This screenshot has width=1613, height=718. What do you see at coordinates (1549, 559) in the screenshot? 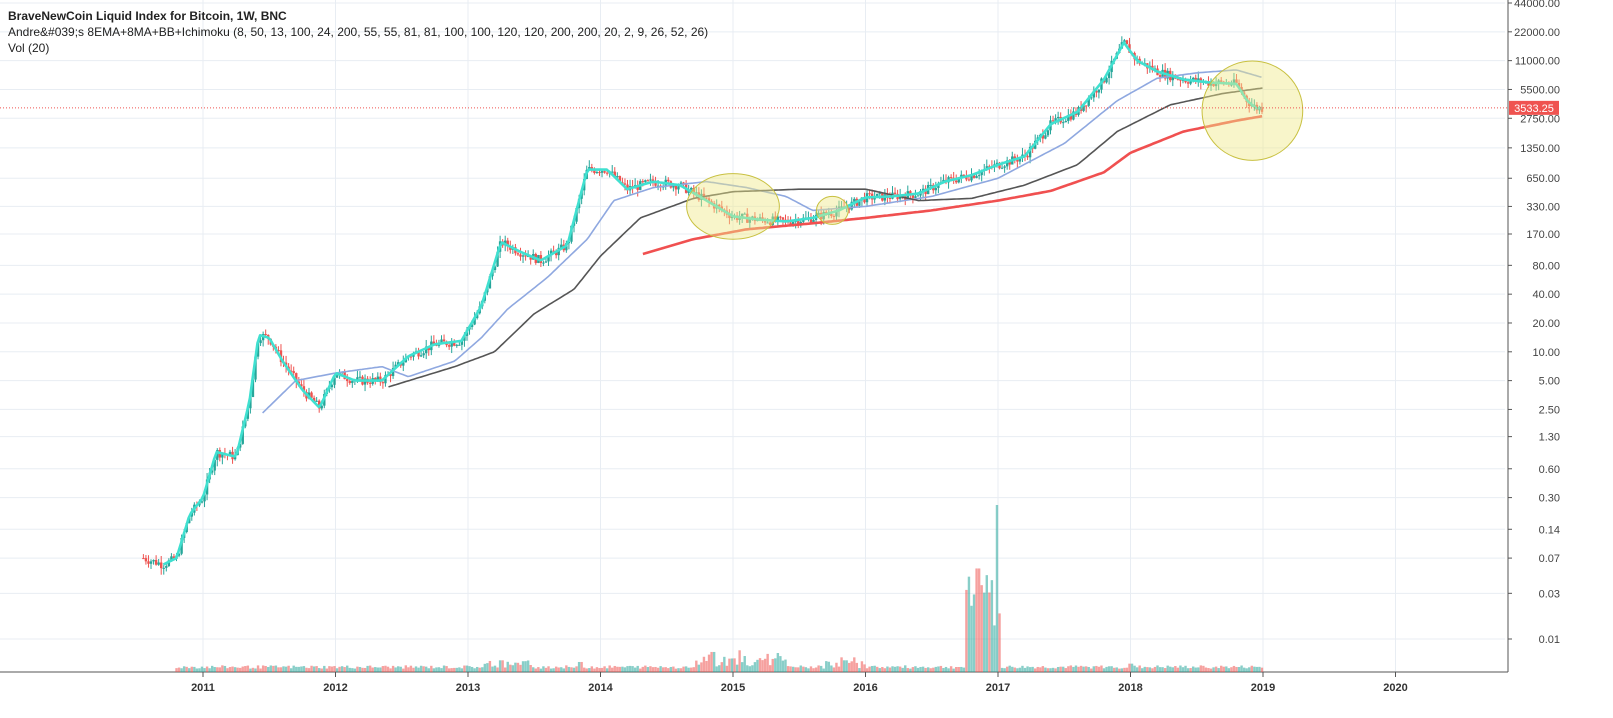
I see `y-tick-label: 0.07` at bounding box center [1549, 559].